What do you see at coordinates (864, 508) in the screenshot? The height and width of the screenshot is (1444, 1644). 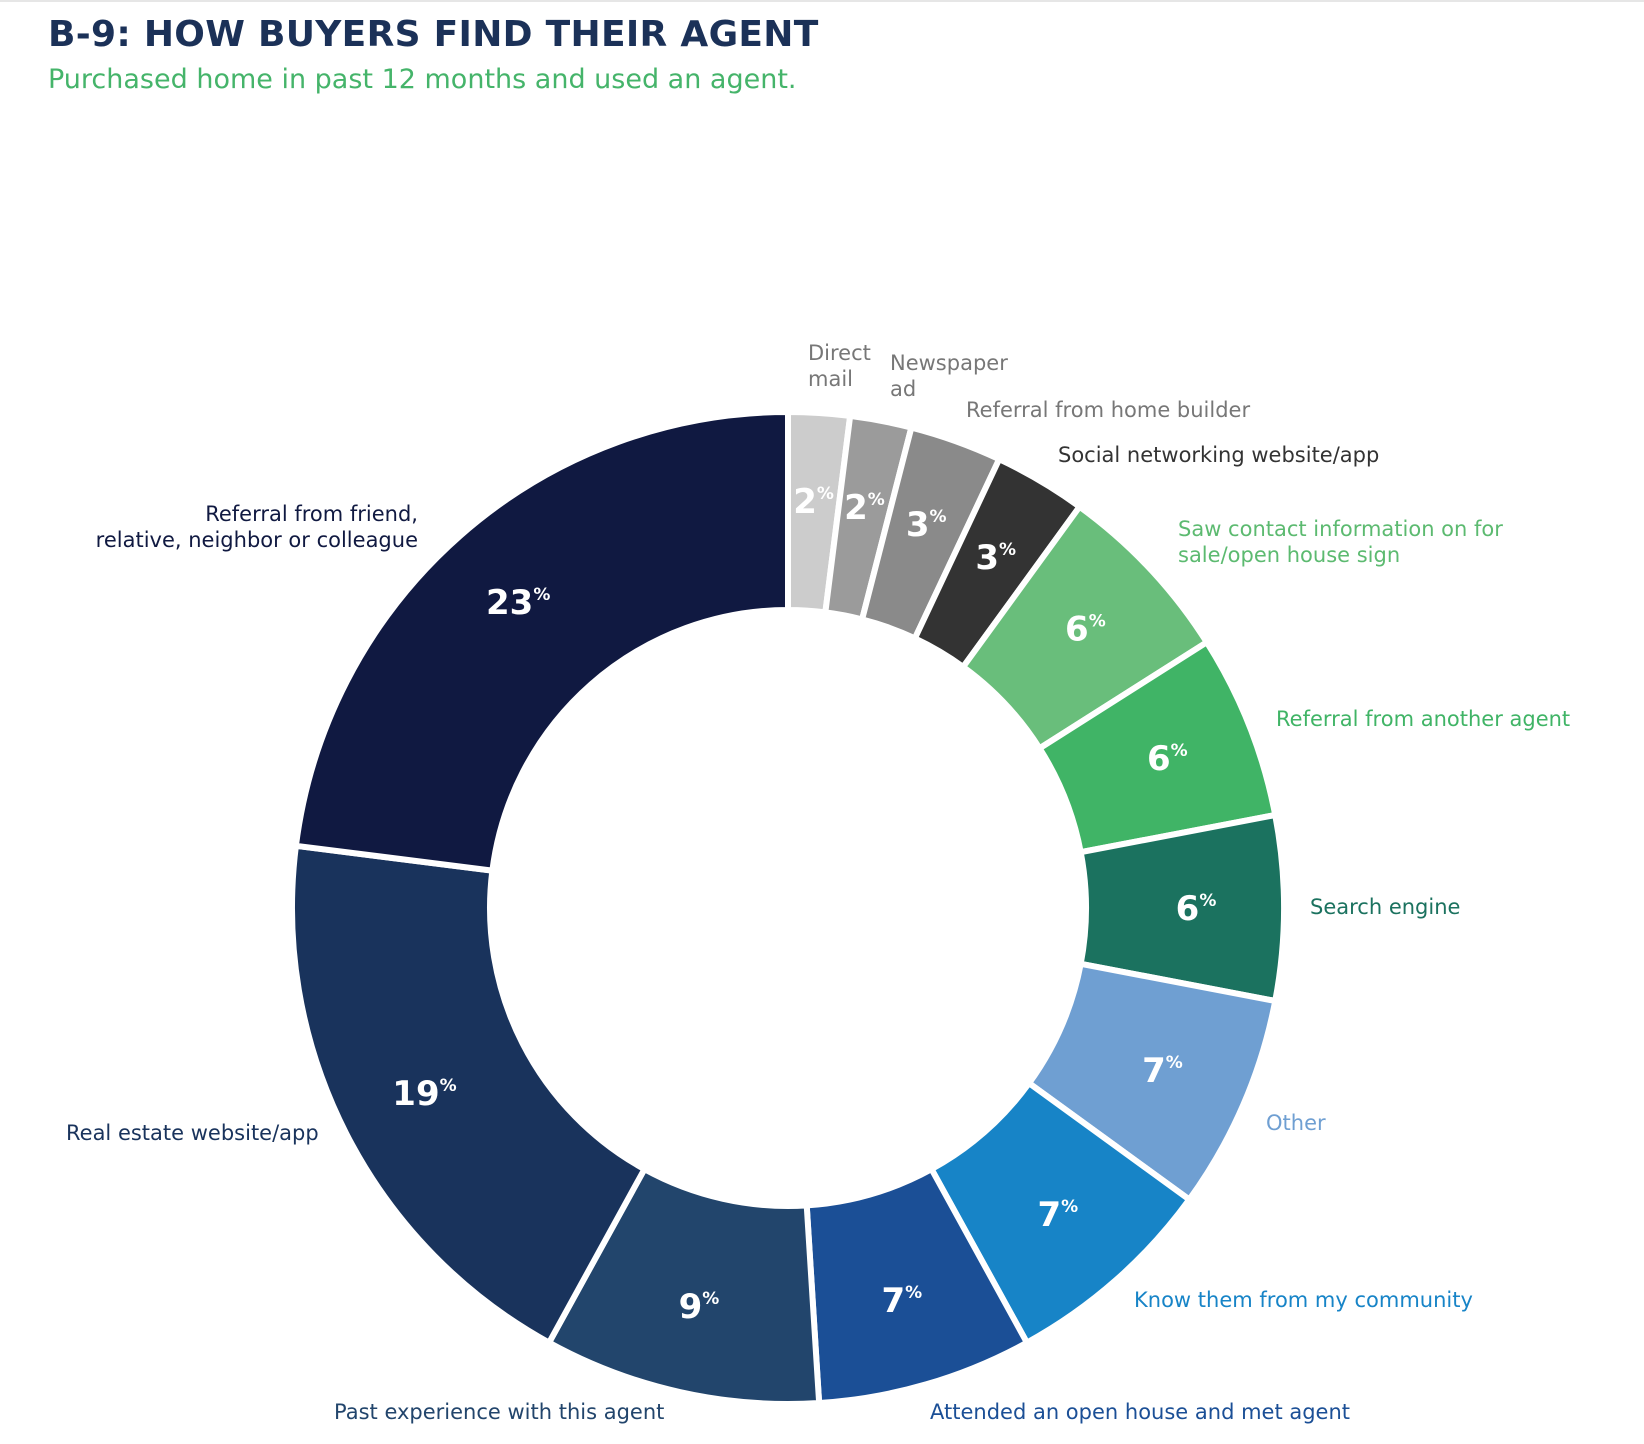 I see `percent-label-newspaper-ad: 2%` at bounding box center [864, 508].